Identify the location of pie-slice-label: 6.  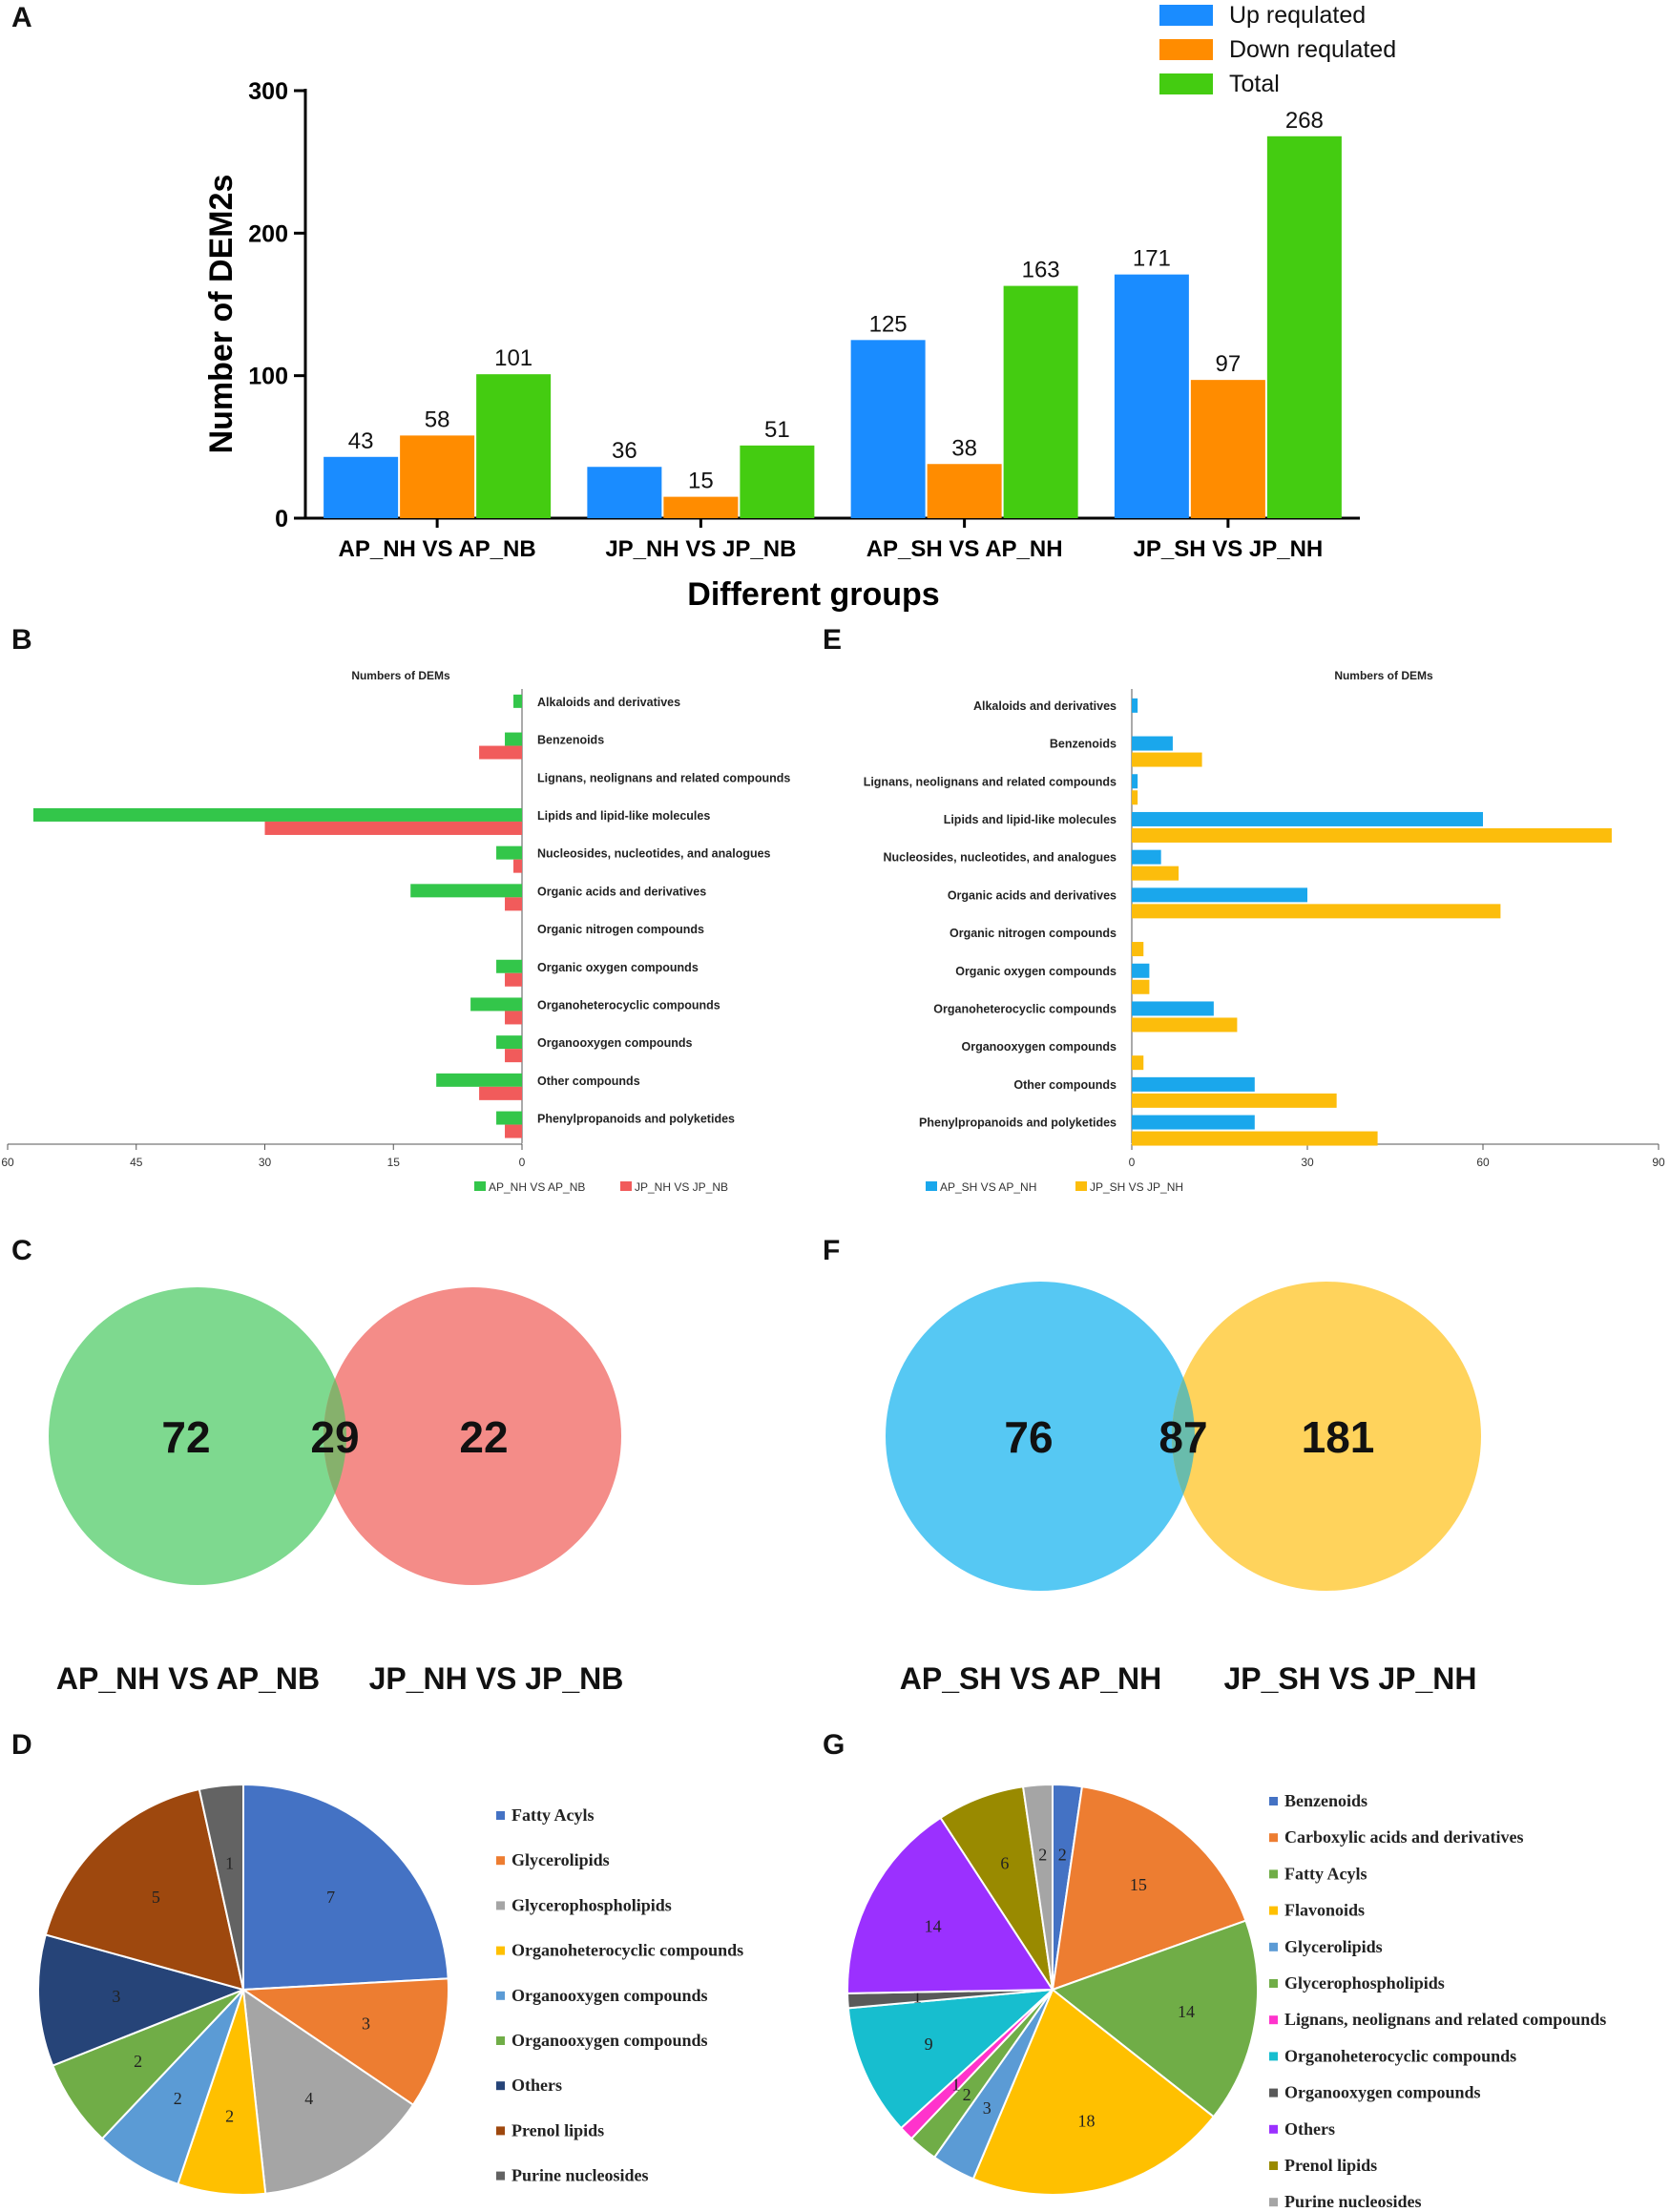
(1004, 1863).